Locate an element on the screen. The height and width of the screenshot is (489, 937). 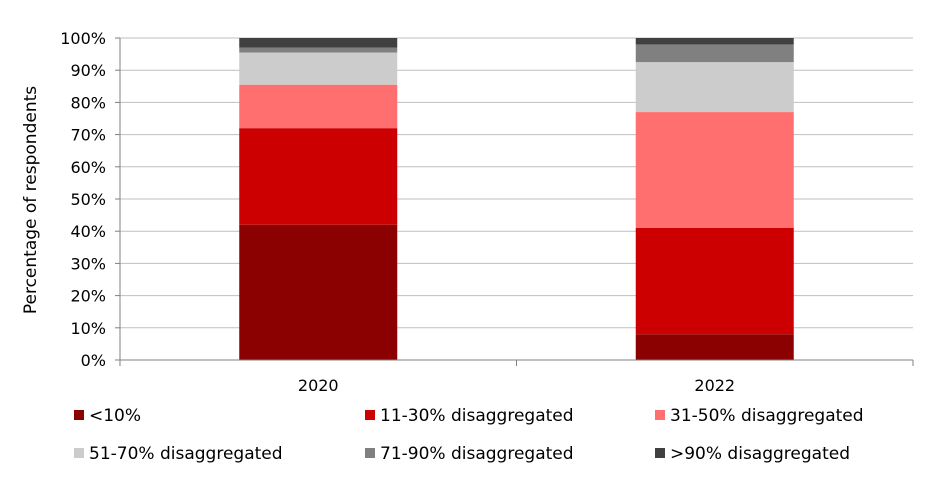
bar-segment-2020-s4 is located at coordinates (318, 50).